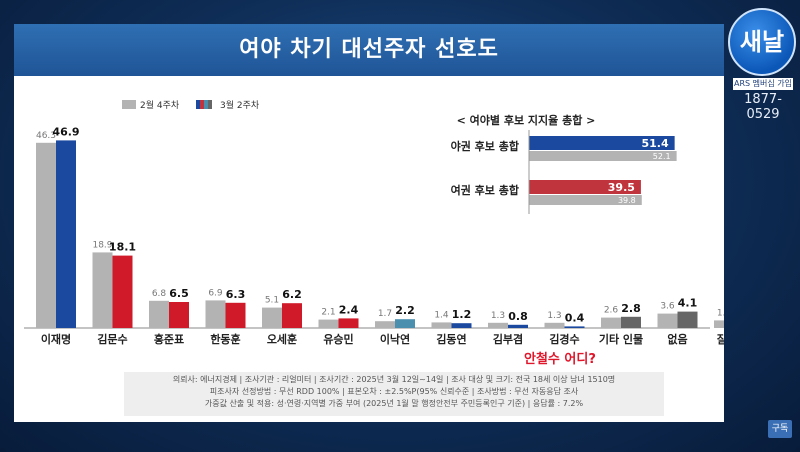  I want to click on category-label: 한동훈, so click(225, 339).